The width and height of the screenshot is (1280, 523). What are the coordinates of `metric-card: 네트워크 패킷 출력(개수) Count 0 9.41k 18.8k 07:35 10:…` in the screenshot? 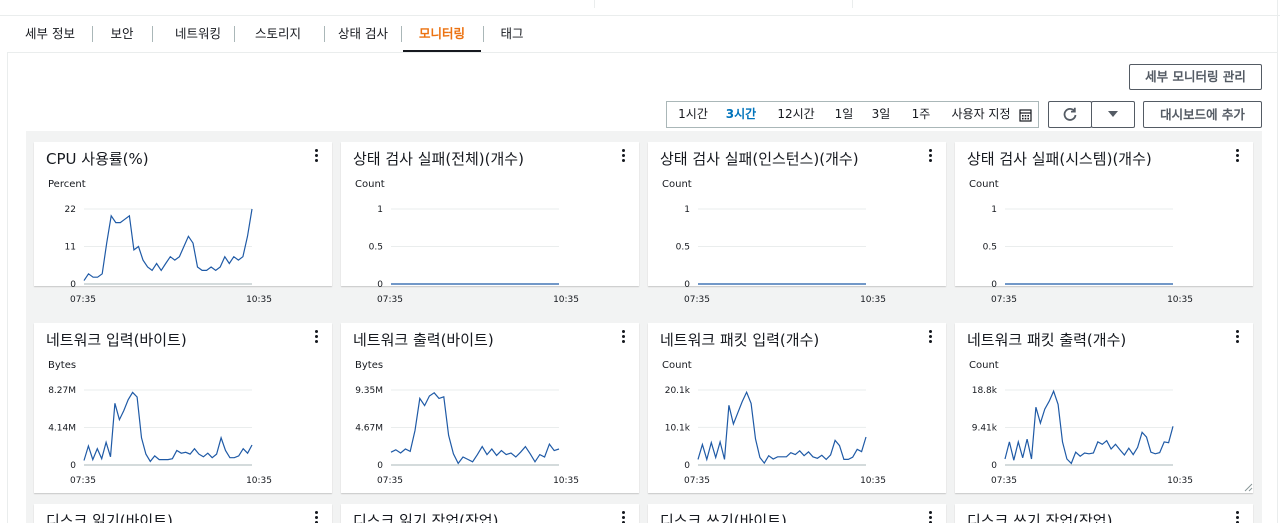 It's located at (1104, 408).